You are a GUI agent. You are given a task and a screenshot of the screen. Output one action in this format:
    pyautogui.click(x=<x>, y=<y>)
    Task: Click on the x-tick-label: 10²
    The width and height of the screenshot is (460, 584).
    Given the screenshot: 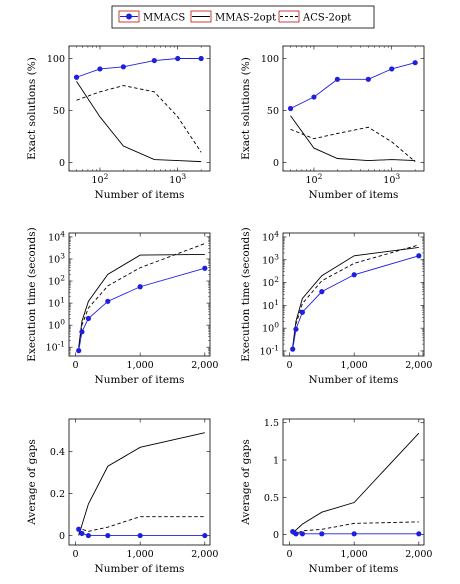 What is the action you would take?
    pyautogui.click(x=314, y=179)
    